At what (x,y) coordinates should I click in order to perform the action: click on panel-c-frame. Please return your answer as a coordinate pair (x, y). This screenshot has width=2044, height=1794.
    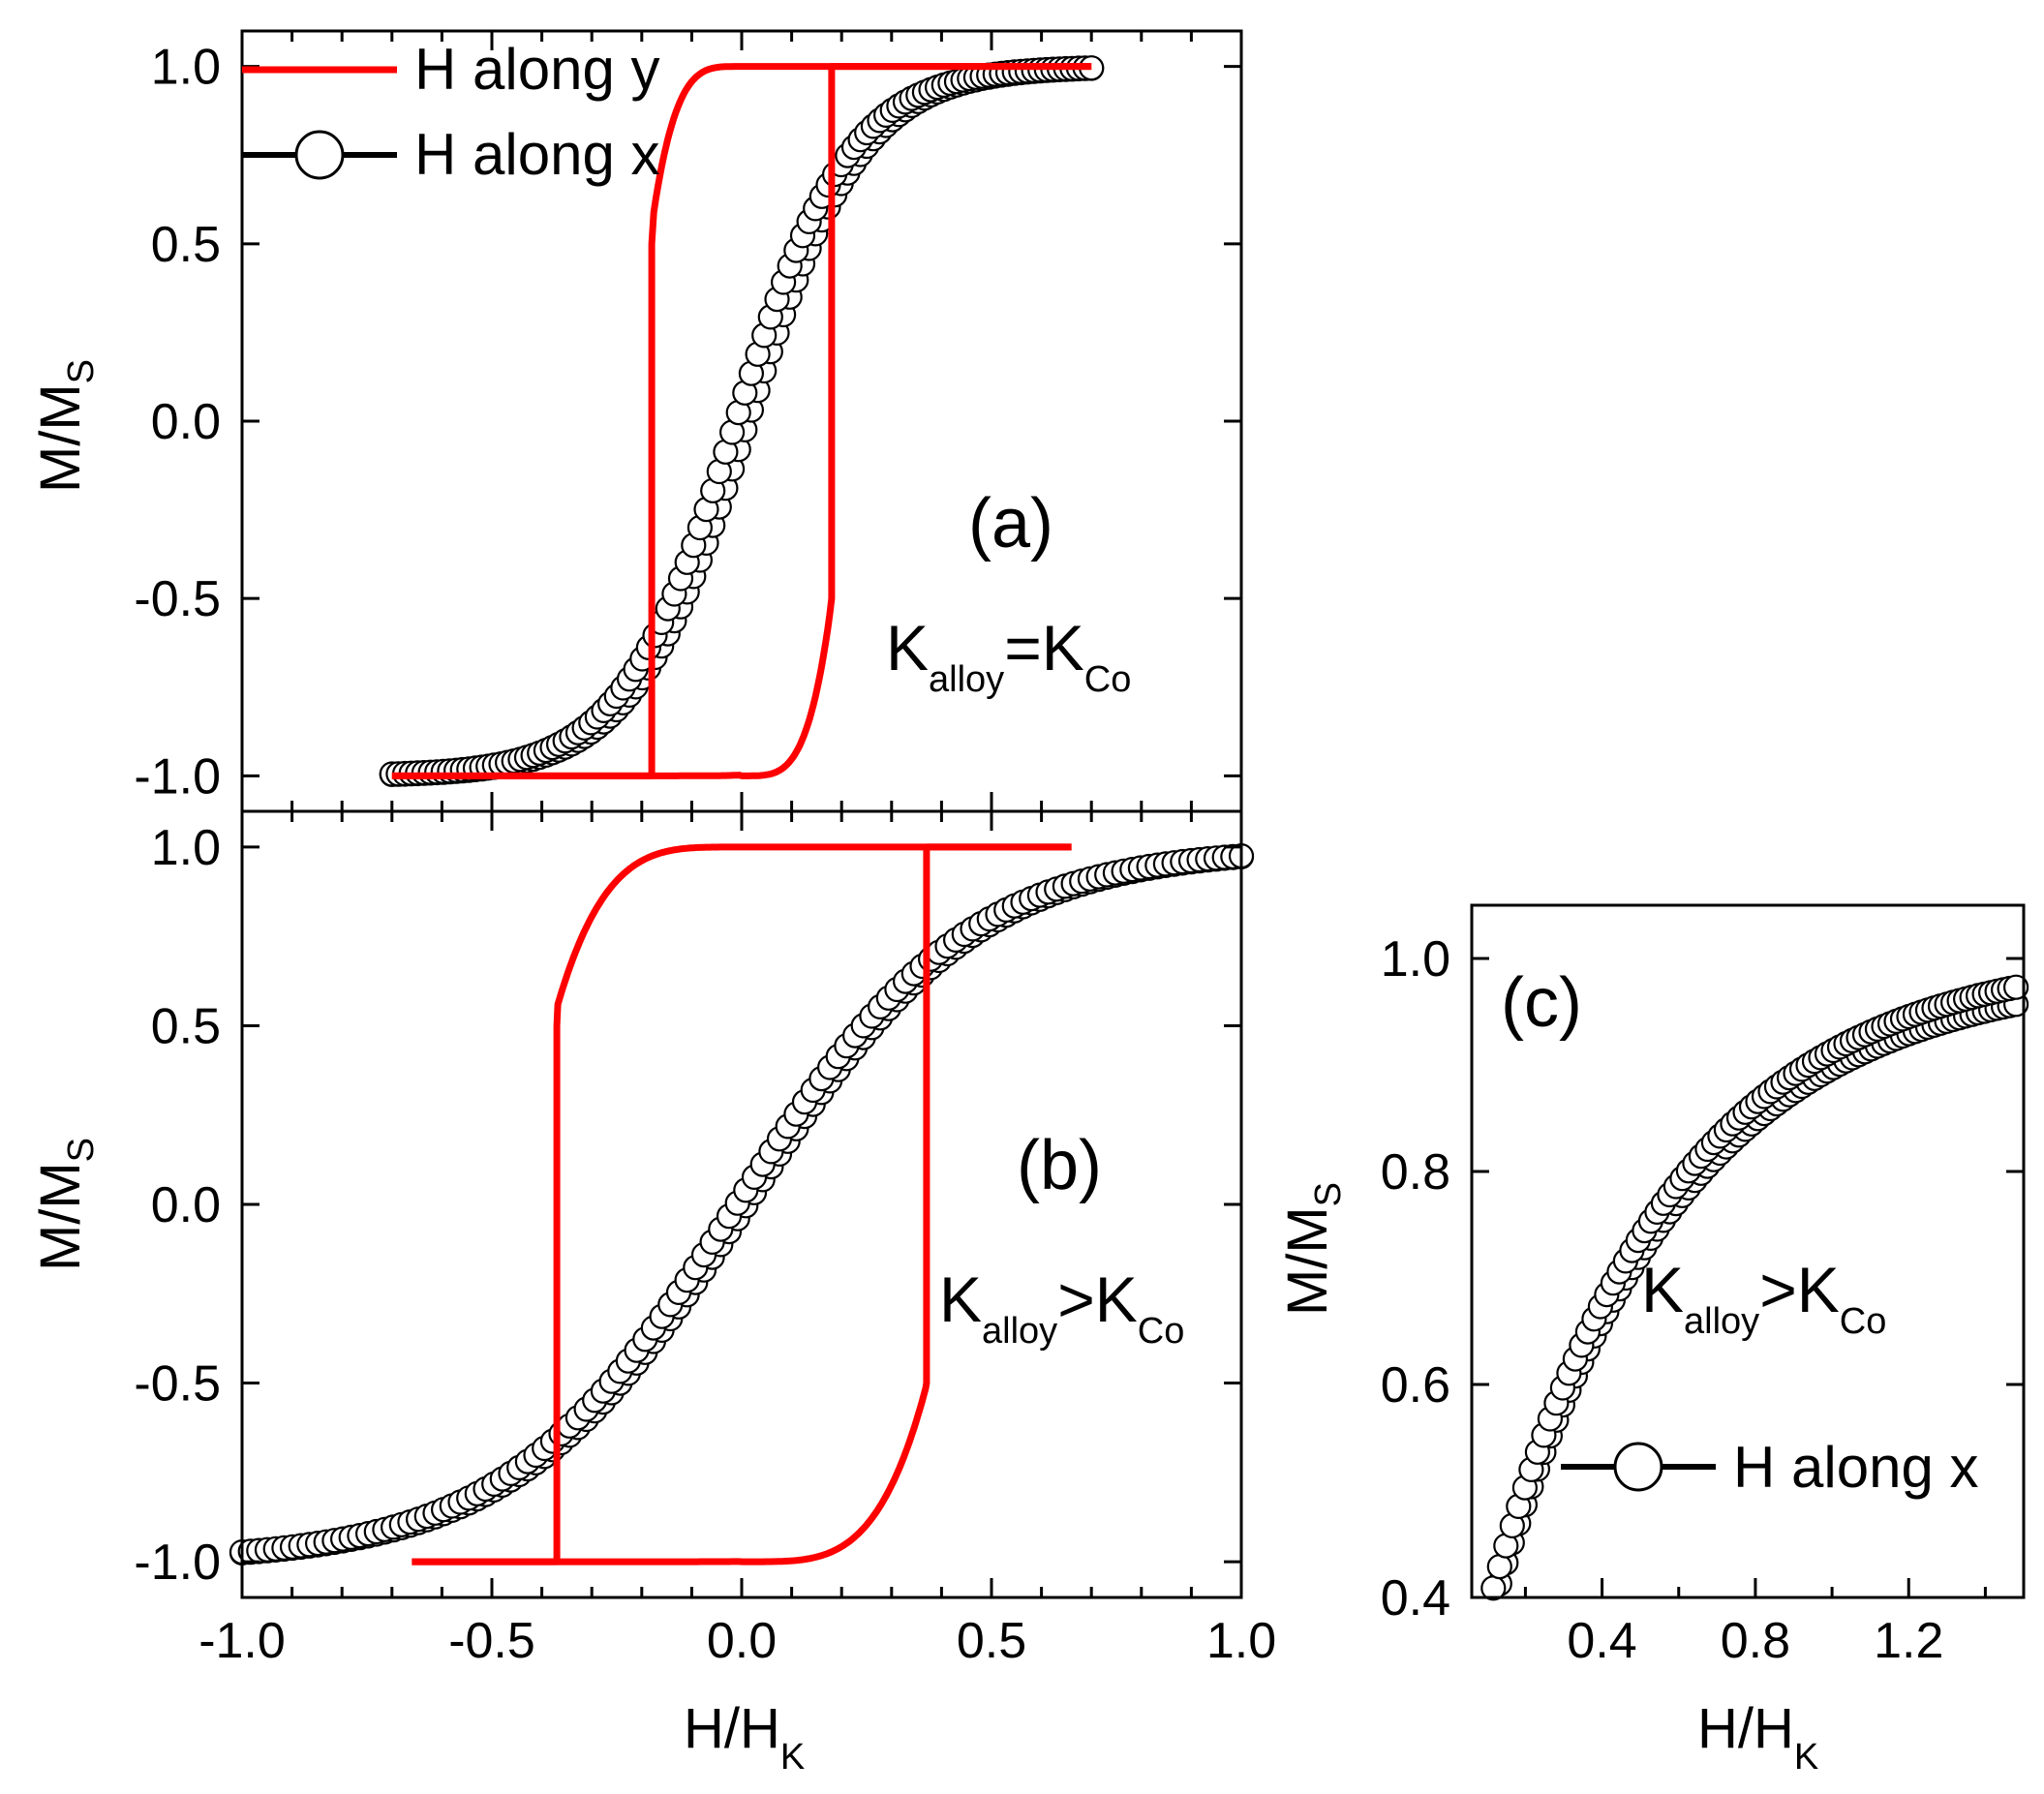
    Looking at the image, I should click on (1748, 1251).